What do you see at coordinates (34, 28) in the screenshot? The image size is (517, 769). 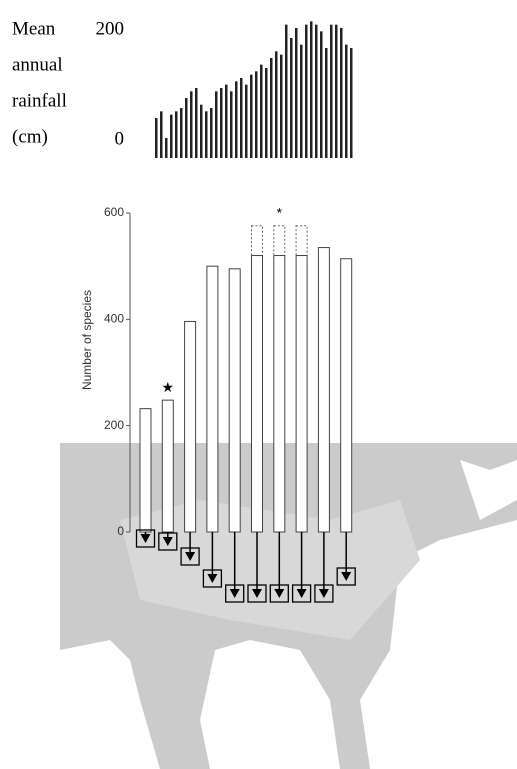 I see `y-axis-label: Mean` at bounding box center [34, 28].